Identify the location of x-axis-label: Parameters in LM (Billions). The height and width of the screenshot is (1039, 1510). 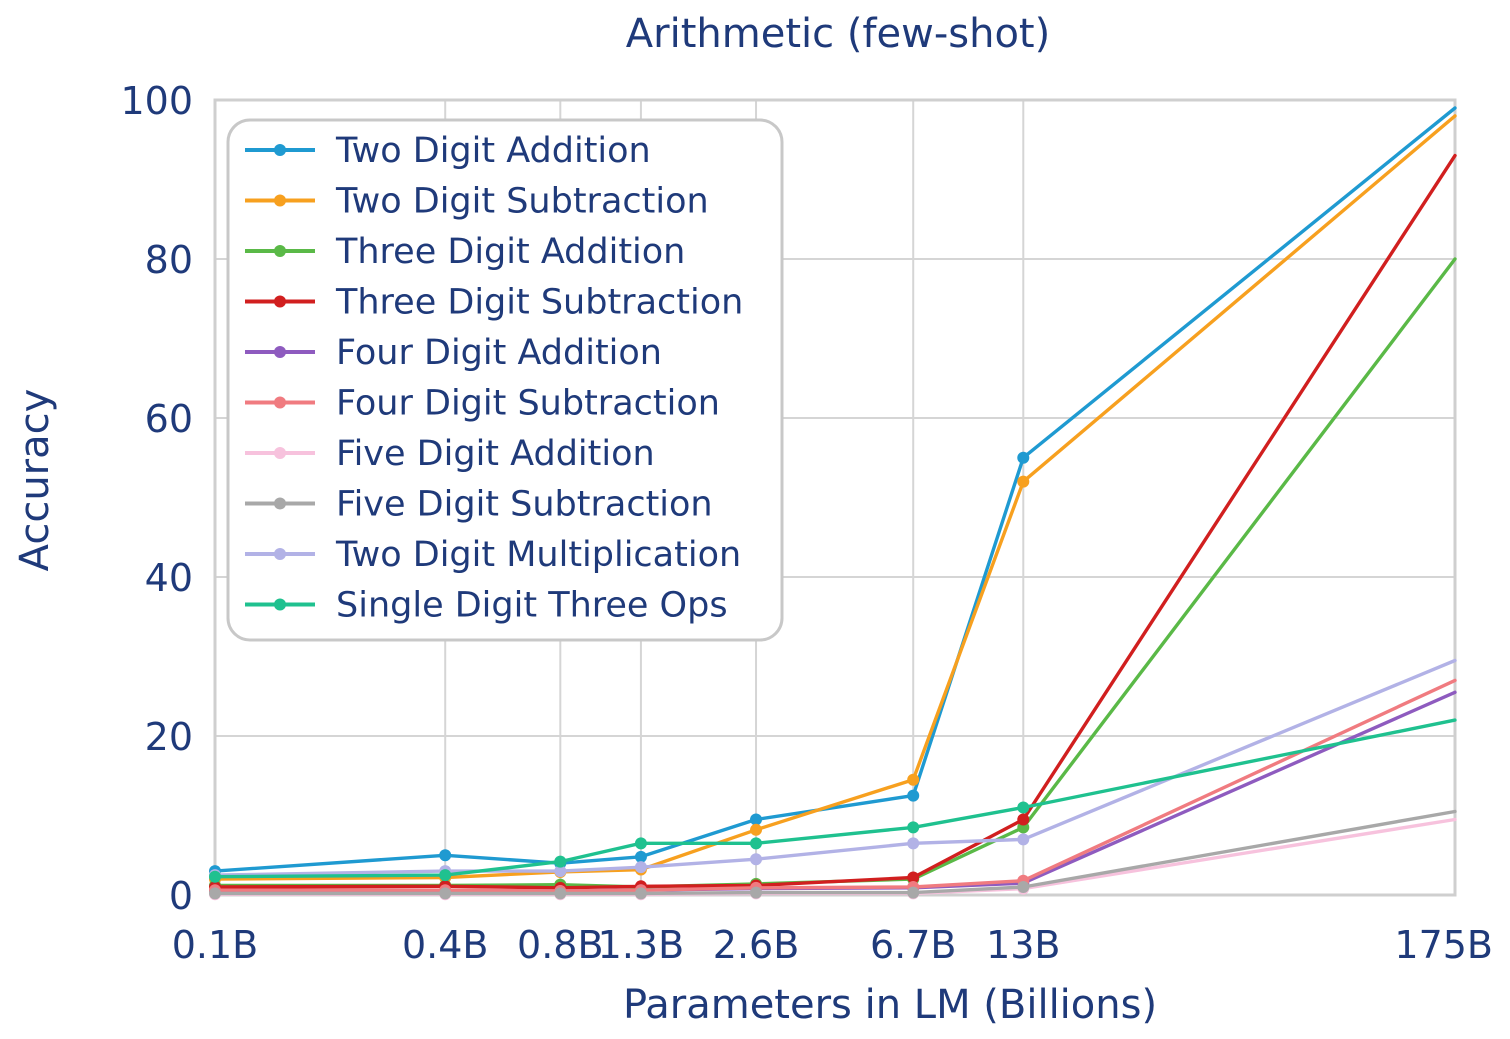
(890, 1005).